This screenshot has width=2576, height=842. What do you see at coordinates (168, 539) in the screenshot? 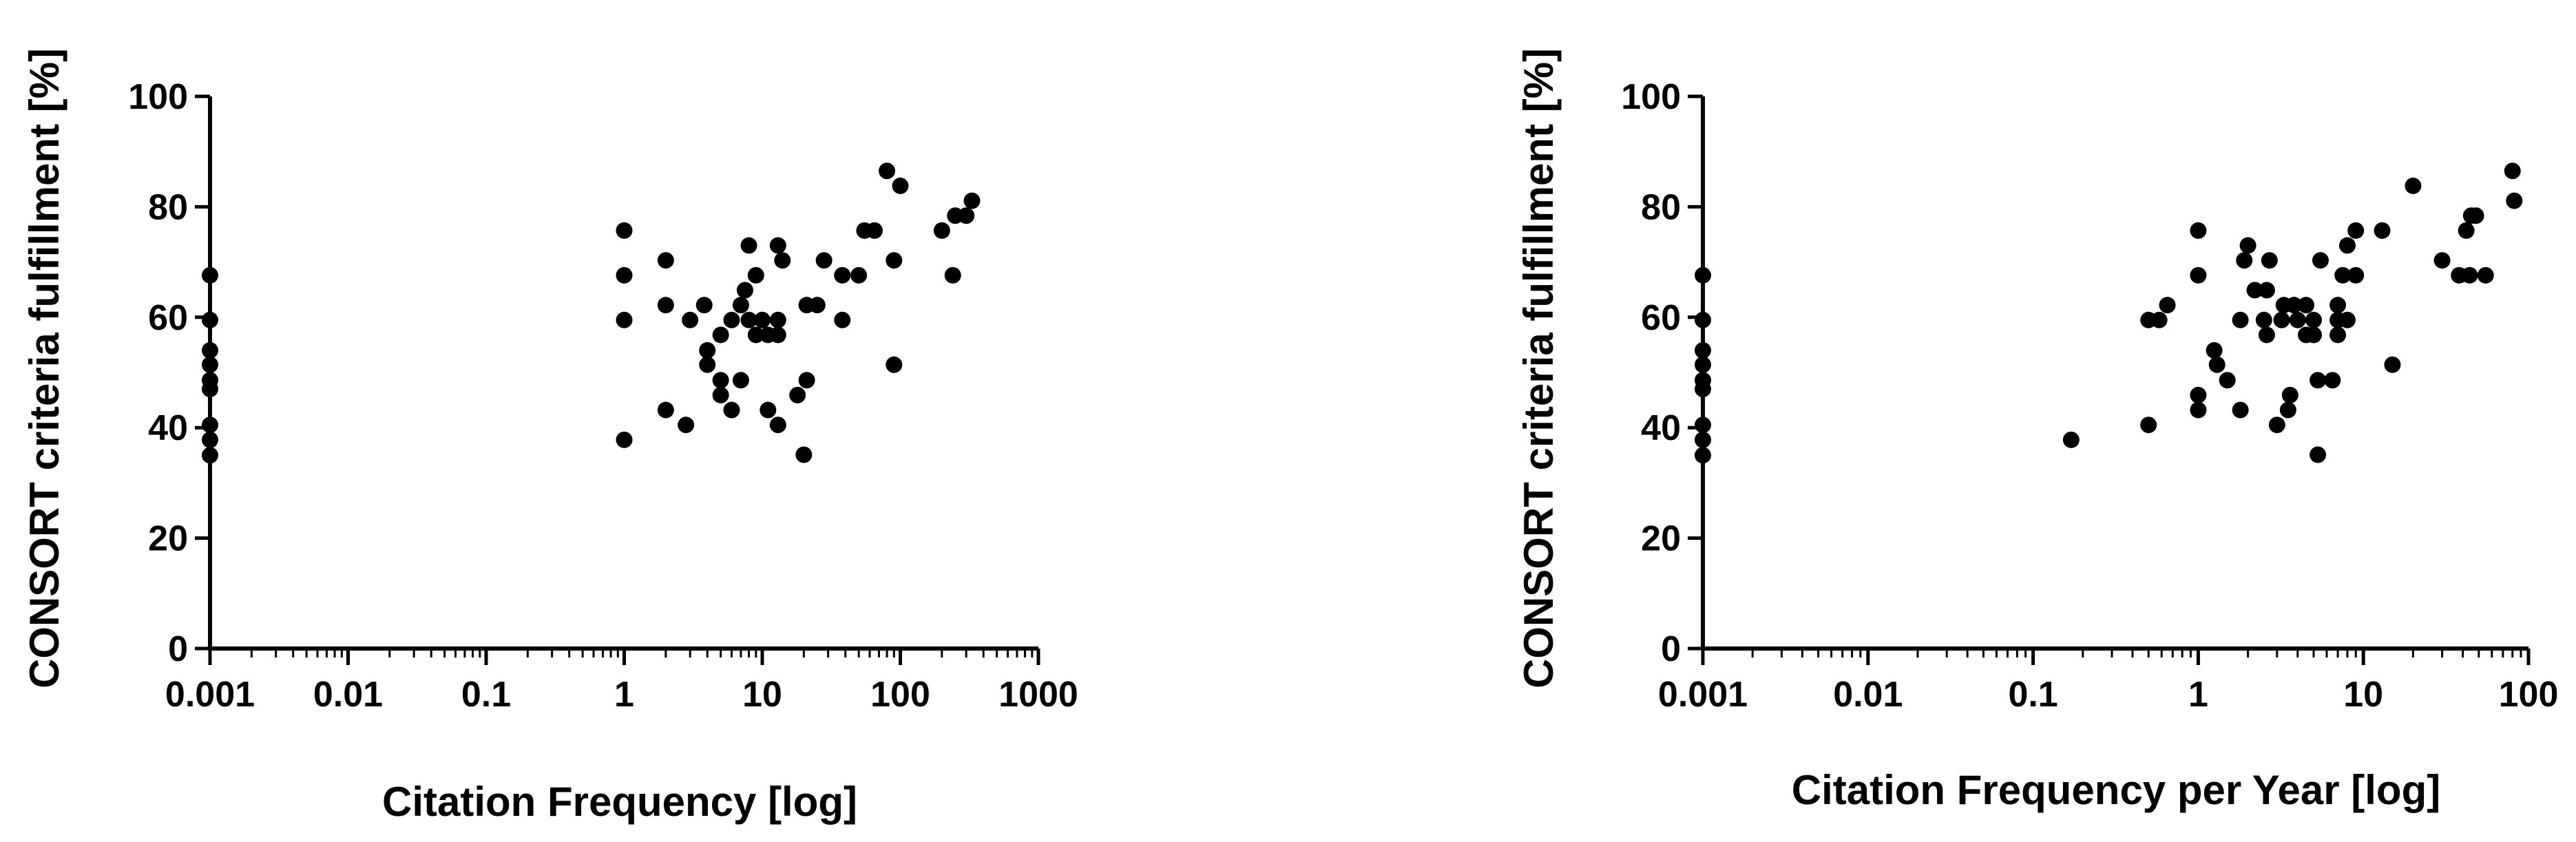
I see `left-y-tick-label: 20` at bounding box center [168, 539].